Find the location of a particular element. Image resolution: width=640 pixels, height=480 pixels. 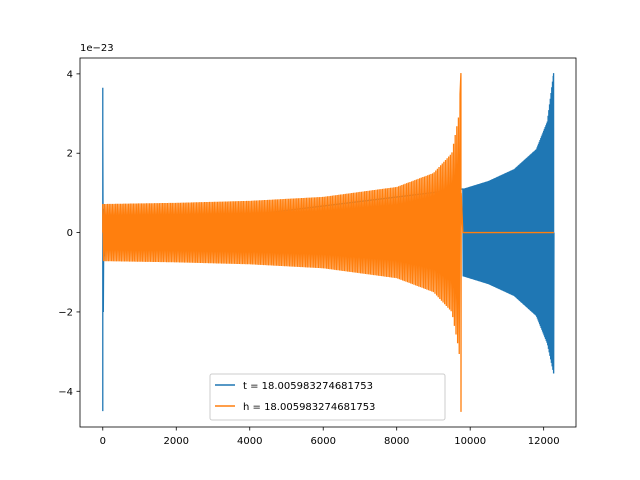

y-axis: −4 −2 0 2 4 is located at coordinates (69, 233).